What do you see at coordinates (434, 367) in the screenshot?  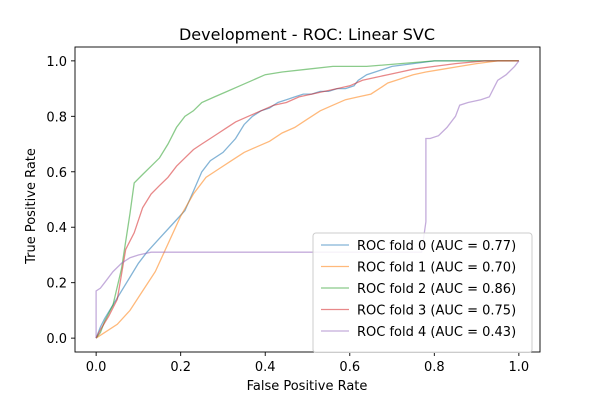 I see `x-tick-label: 0.8` at bounding box center [434, 367].